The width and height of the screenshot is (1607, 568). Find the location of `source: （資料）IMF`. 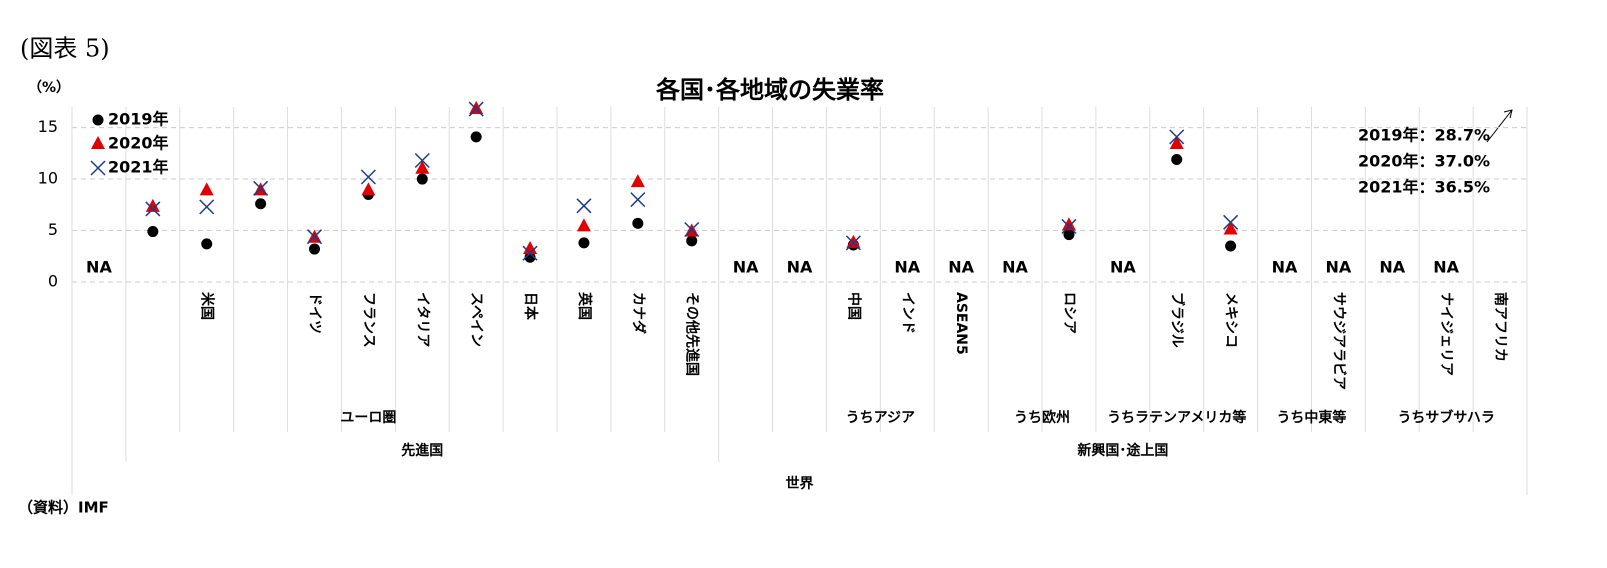

source: （資料）IMF is located at coordinates (63, 508).